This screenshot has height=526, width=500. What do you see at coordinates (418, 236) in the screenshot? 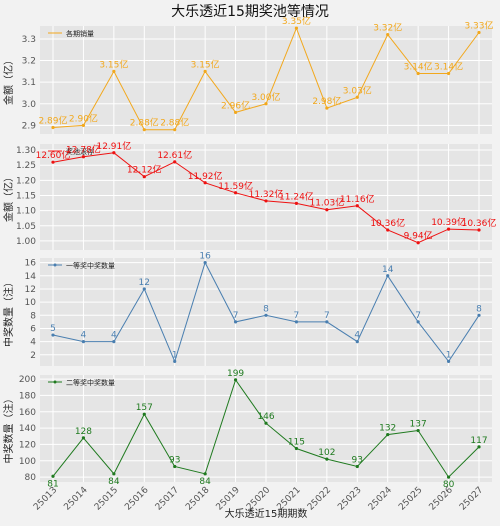
I see `data-label: 9.94亿` at bounding box center [418, 236].